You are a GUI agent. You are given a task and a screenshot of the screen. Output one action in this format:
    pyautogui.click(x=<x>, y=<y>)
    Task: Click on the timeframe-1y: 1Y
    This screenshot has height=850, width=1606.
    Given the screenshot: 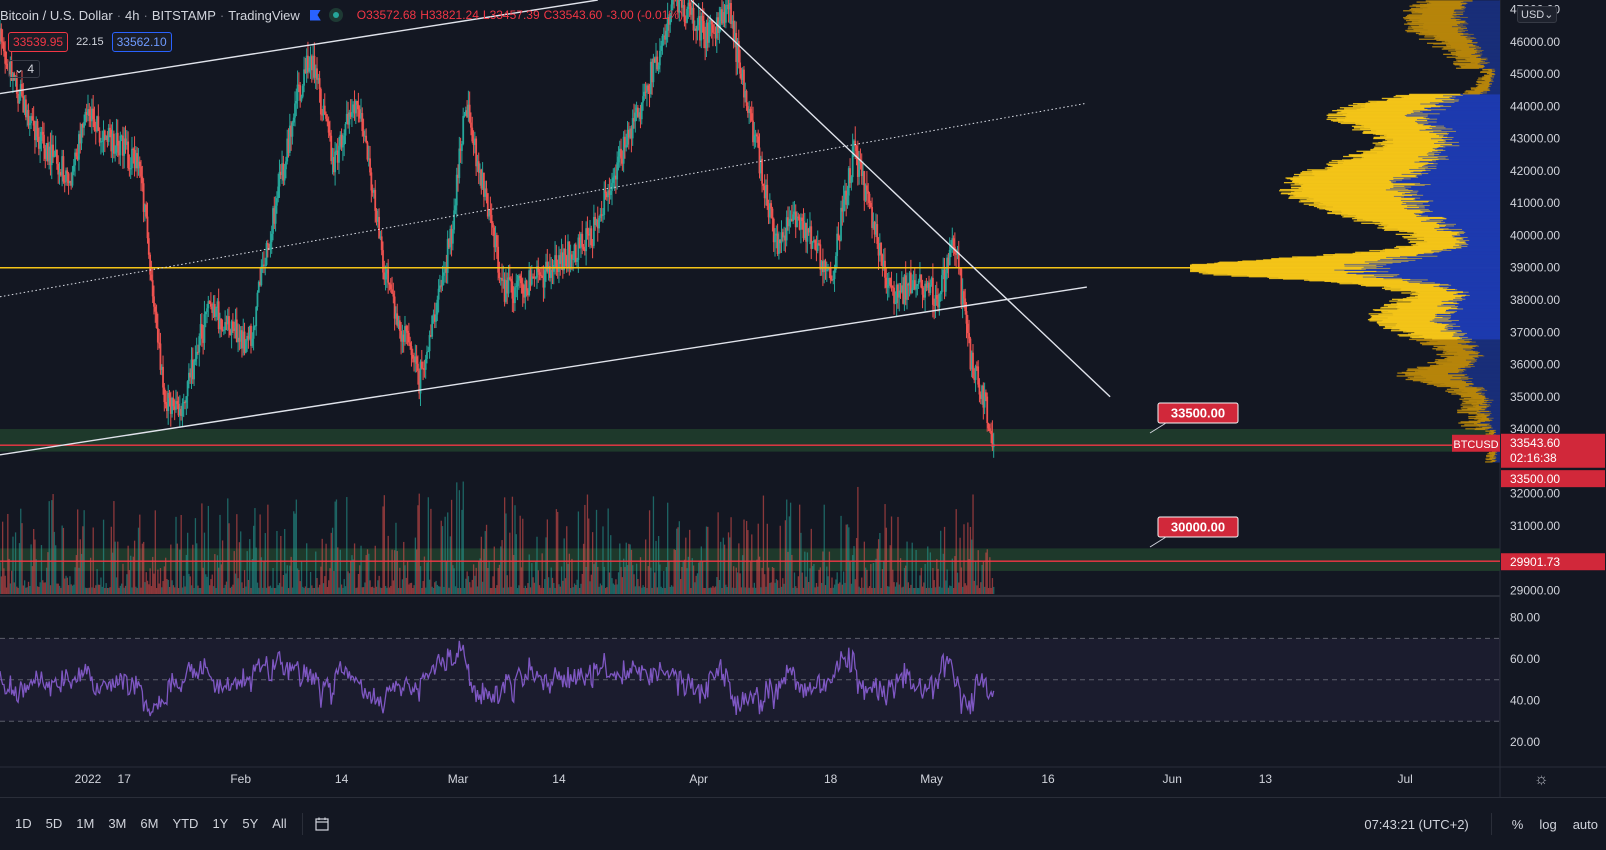 What is the action you would take?
    pyautogui.click(x=220, y=823)
    